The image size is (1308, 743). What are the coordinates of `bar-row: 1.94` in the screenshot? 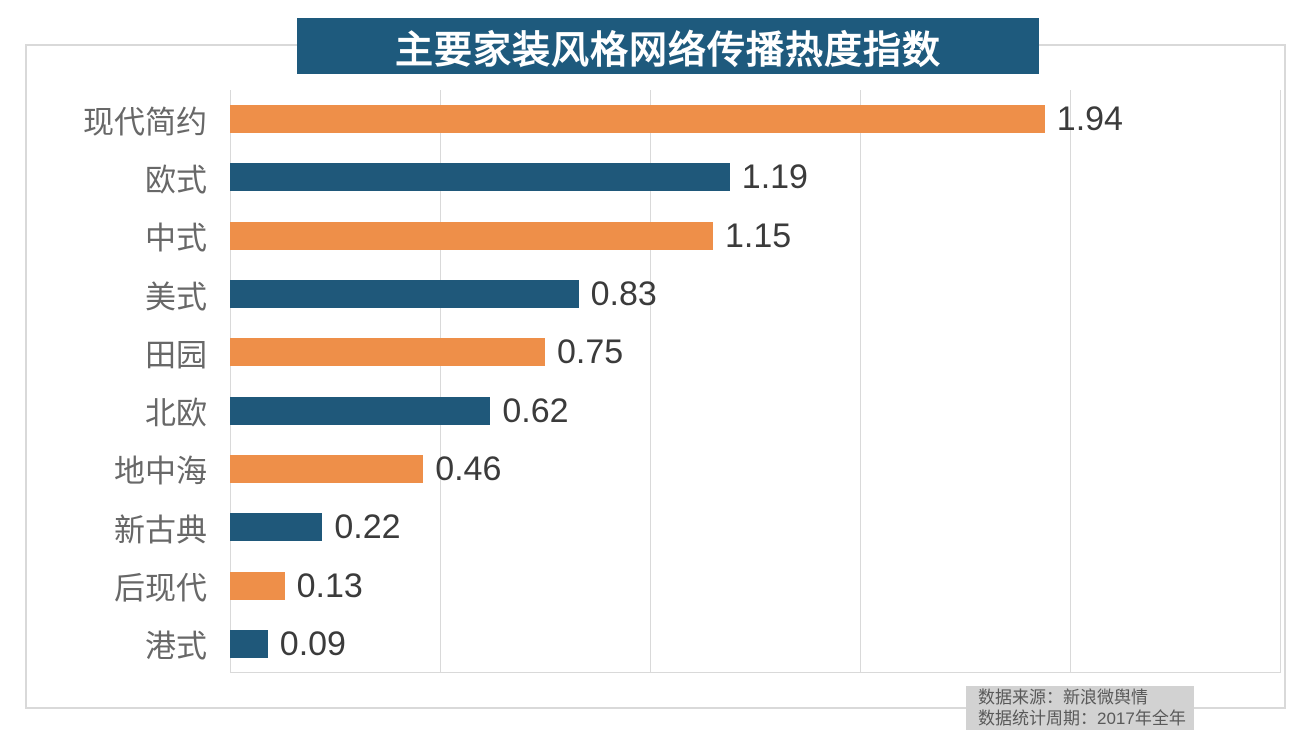 It's located at (755, 119).